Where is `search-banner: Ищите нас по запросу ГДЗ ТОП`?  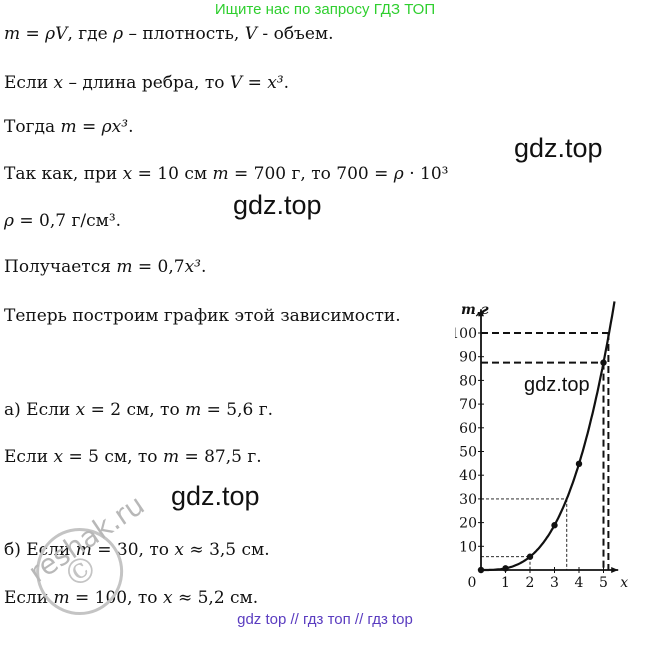
search-banner: Ищите нас по запросу ГДЗ ТОП is located at coordinates (325, 9).